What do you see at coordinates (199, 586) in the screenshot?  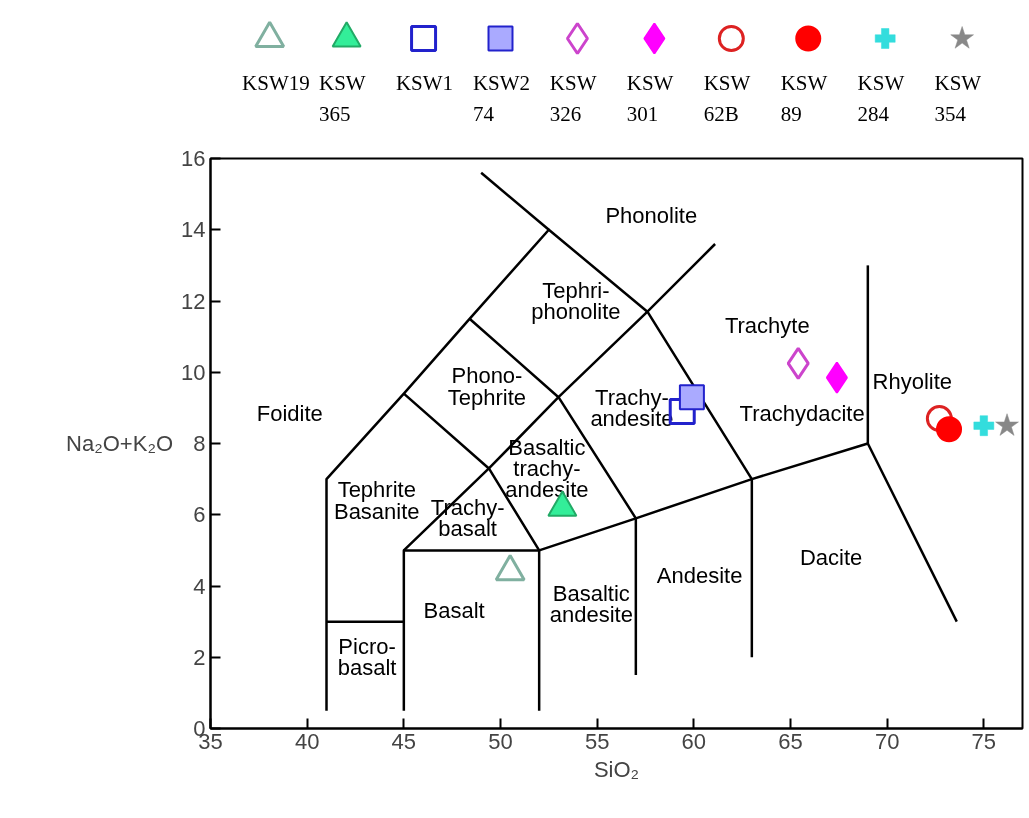 I see `y-tick-label: 4` at bounding box center [199, 586].